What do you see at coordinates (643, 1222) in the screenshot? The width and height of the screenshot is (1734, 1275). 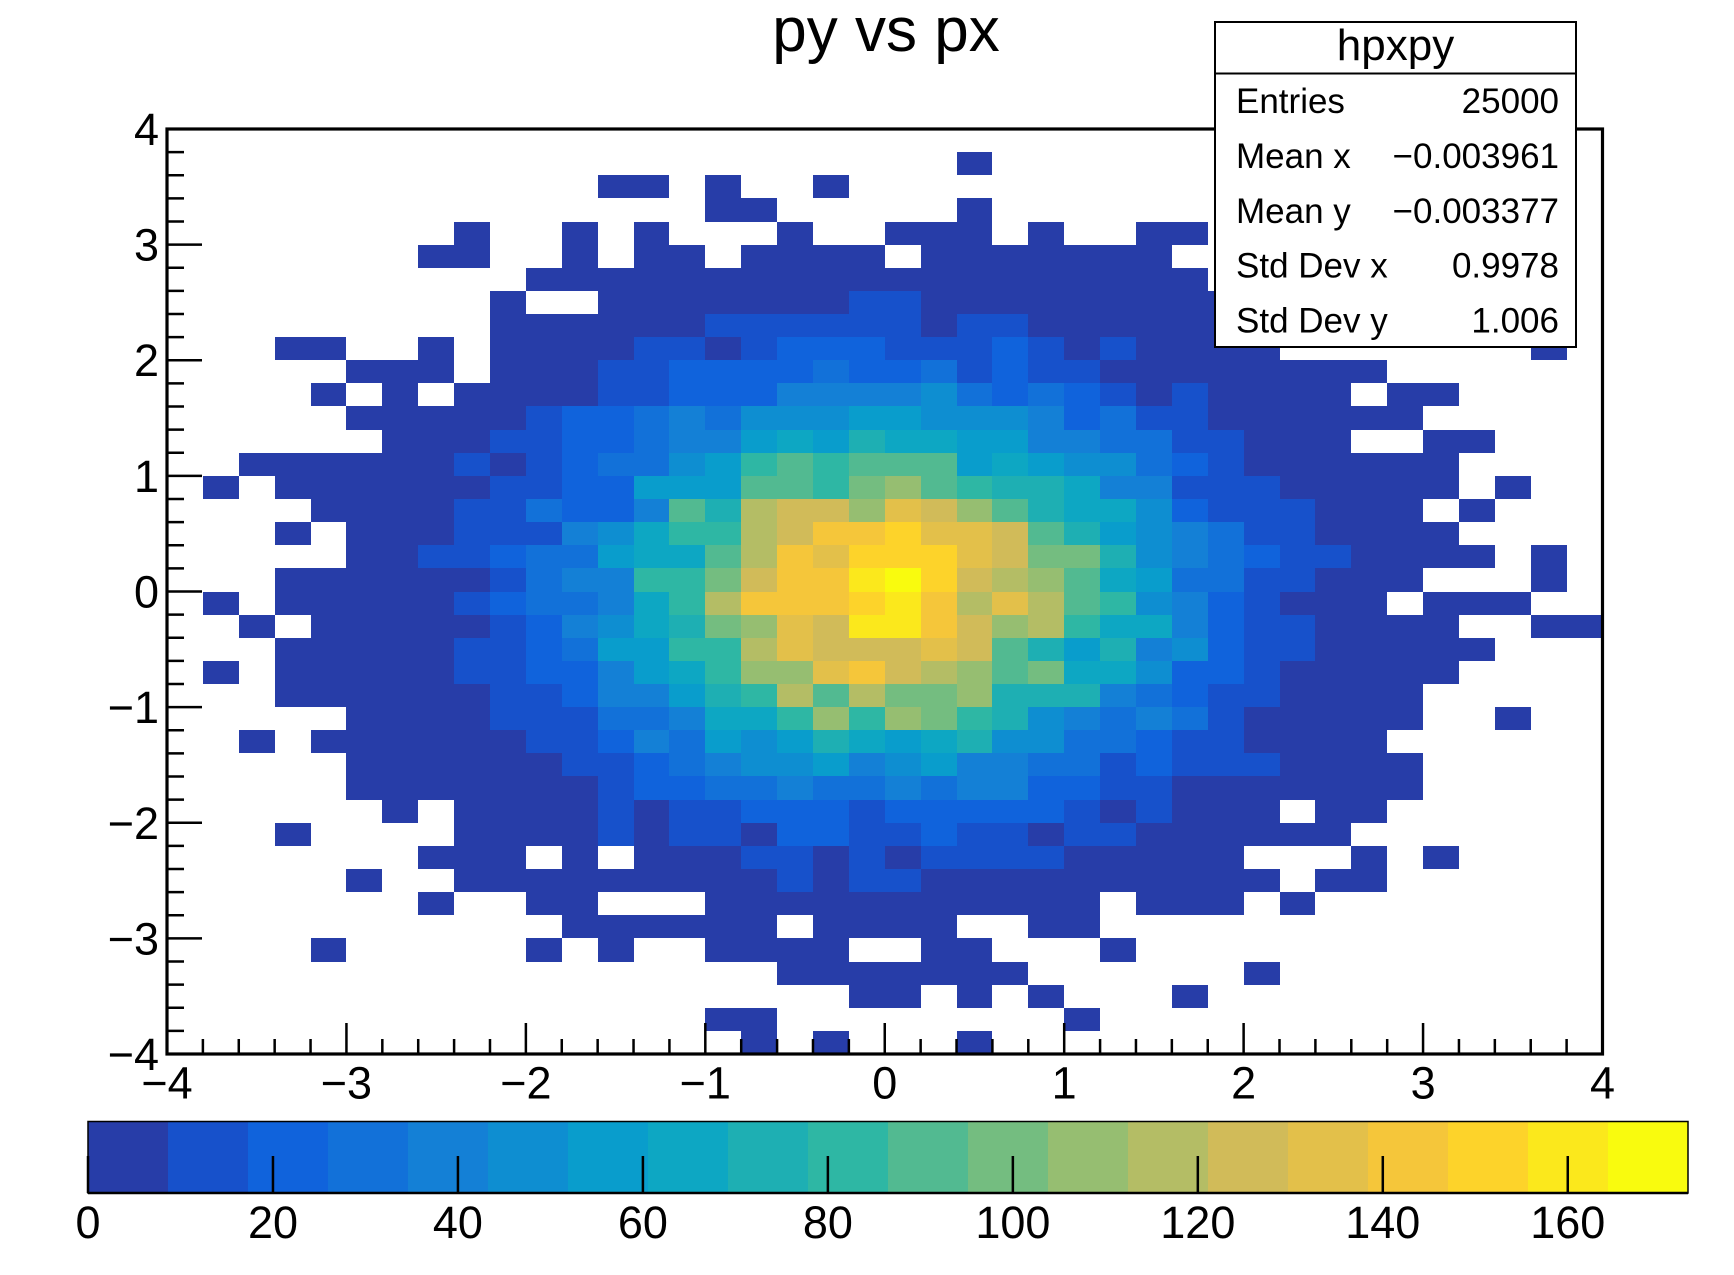 I see `svg-text: 60` at bounding box center [643, 1222].